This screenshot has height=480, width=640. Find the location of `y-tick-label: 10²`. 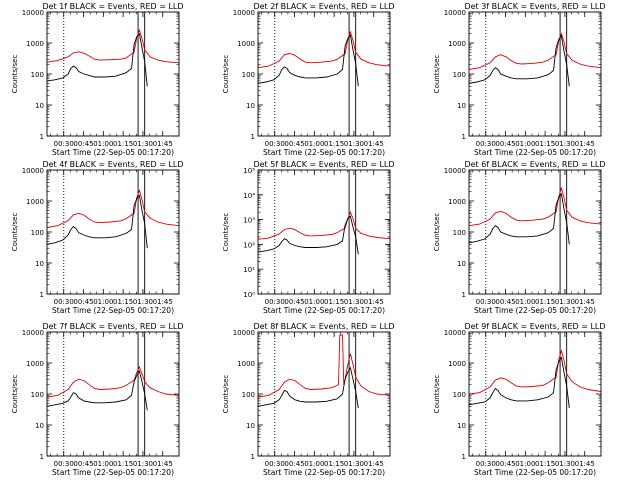

y-tick-label: 10² is located at coordinates (249, 245).